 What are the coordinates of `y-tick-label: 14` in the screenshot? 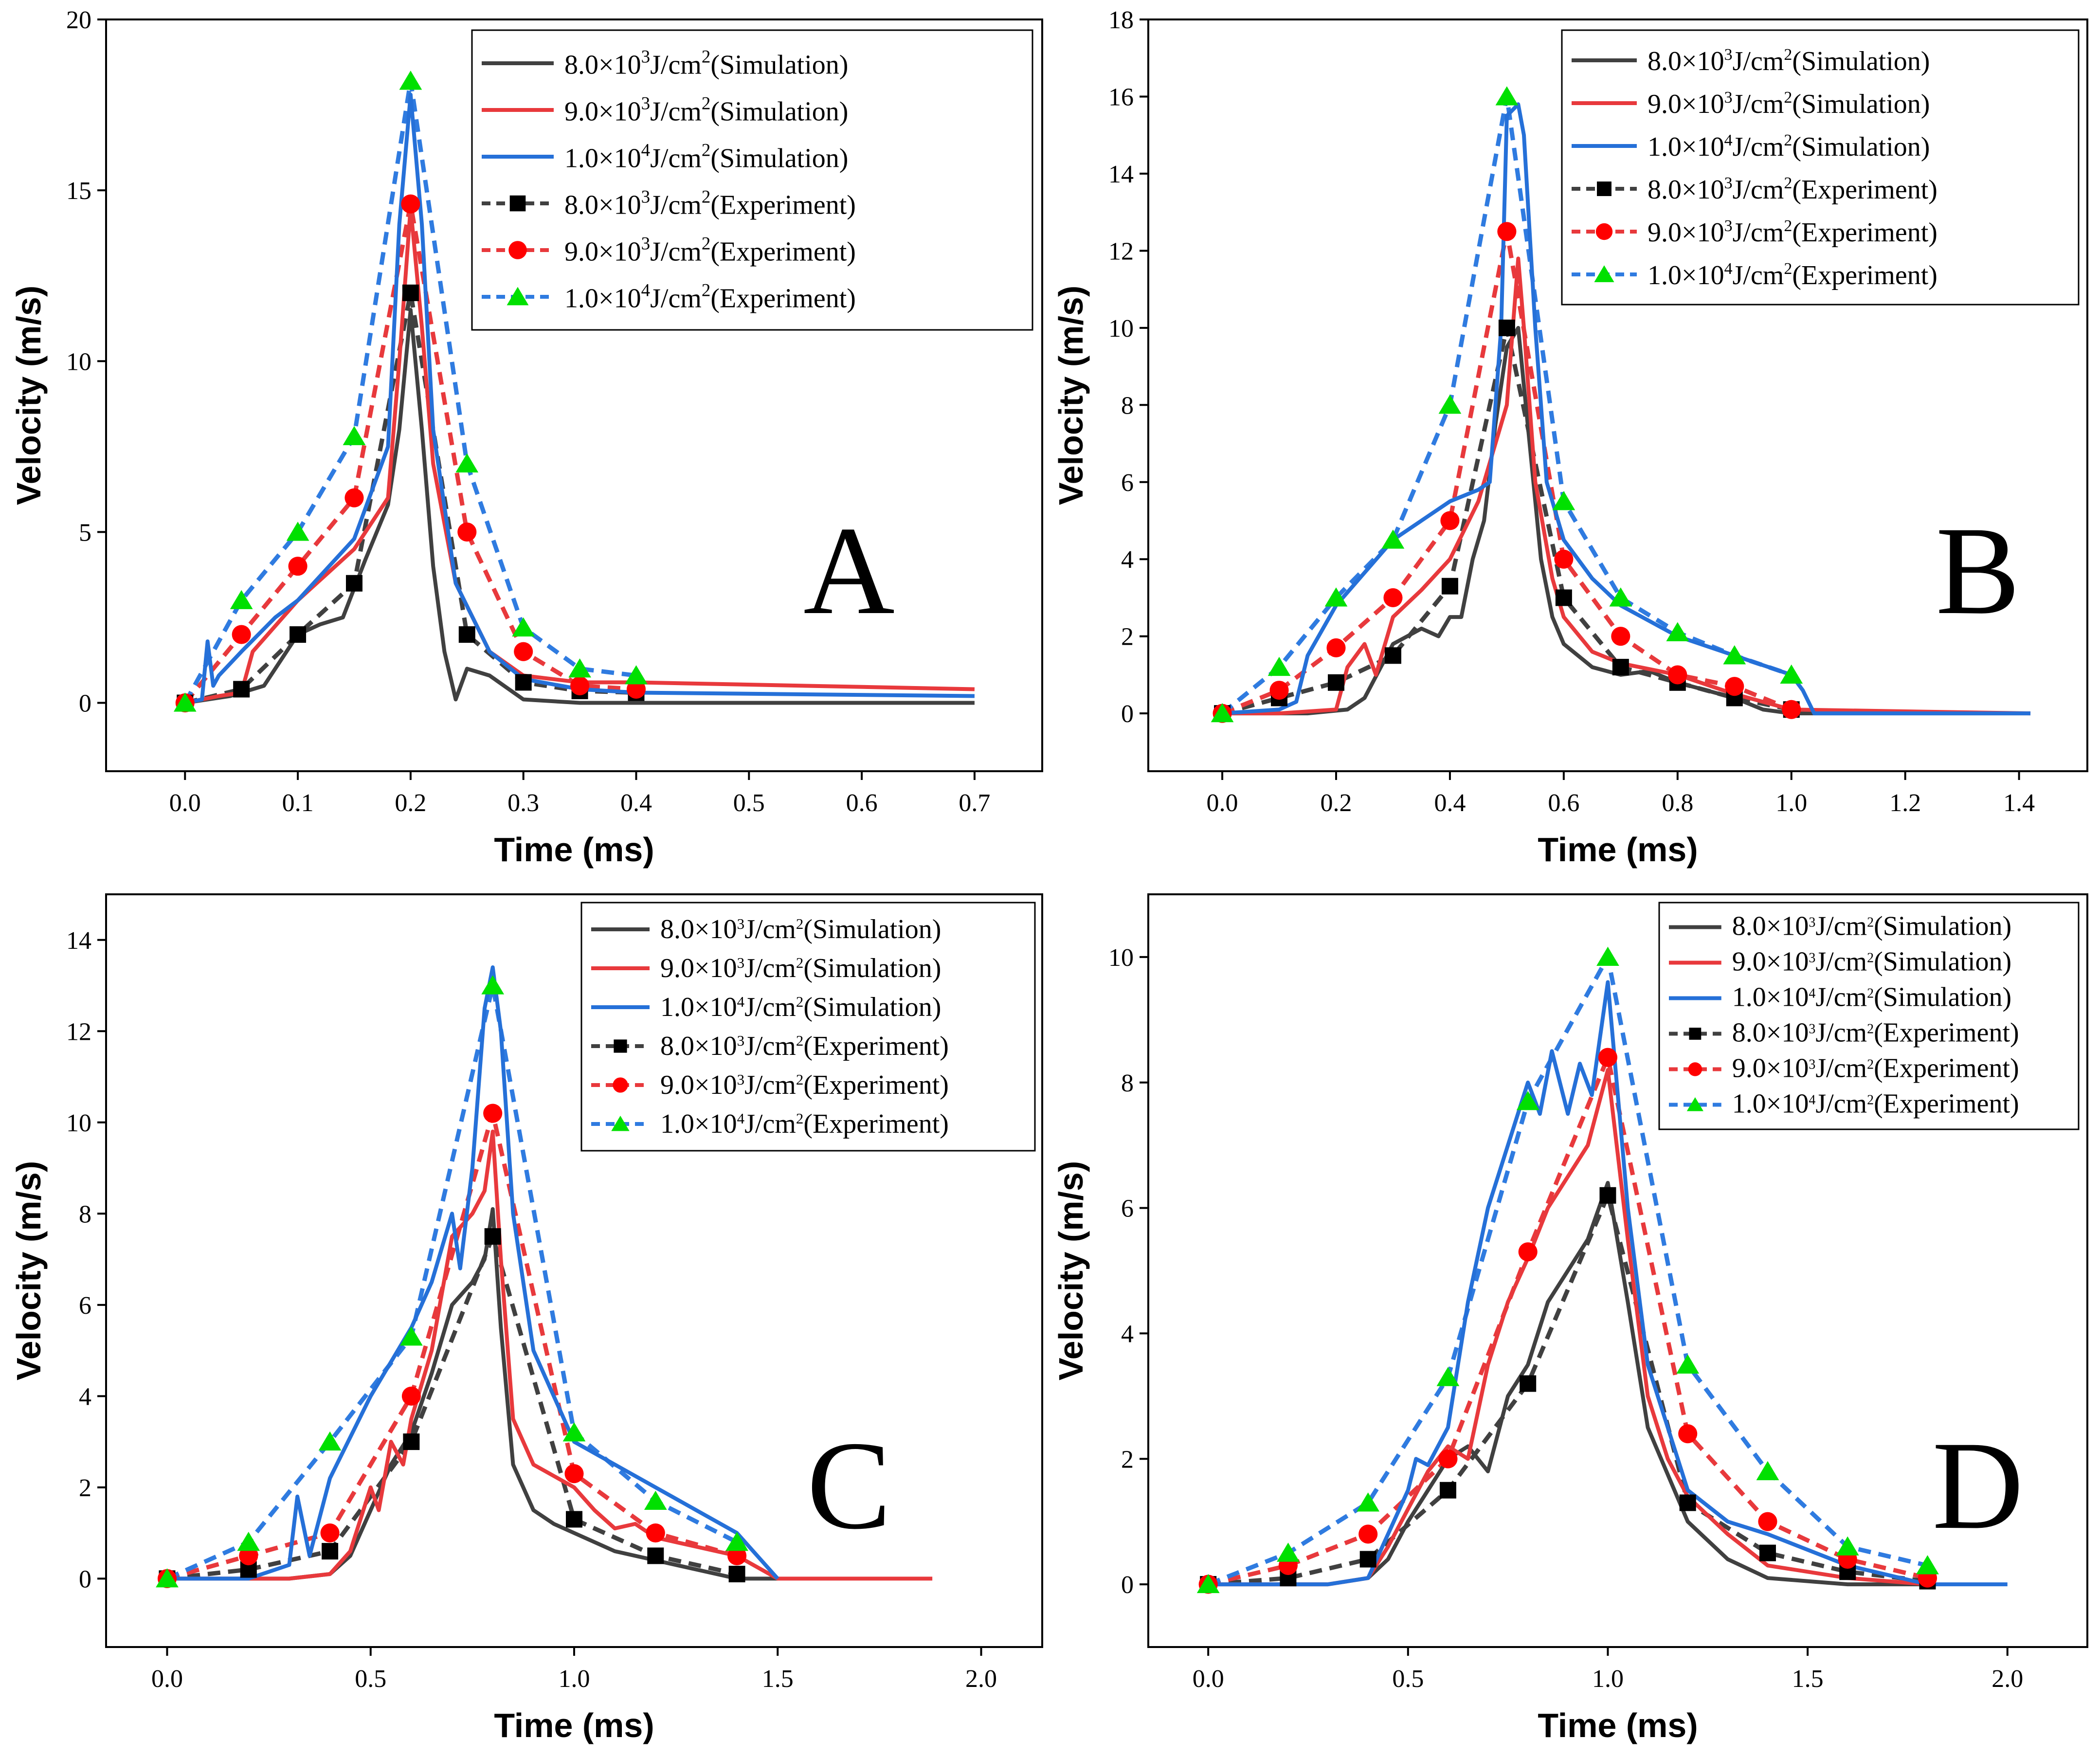 It's located at (79, 941).